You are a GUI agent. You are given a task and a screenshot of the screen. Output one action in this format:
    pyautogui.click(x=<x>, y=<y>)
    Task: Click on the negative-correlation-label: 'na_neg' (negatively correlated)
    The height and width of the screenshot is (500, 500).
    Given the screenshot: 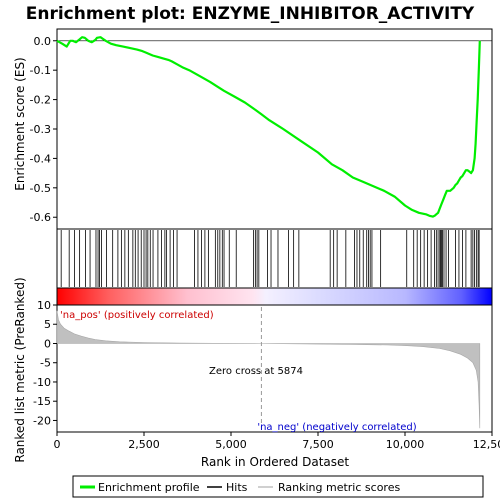 What is the action you would take?
    pyautogui.click(x=336, y=427)
    